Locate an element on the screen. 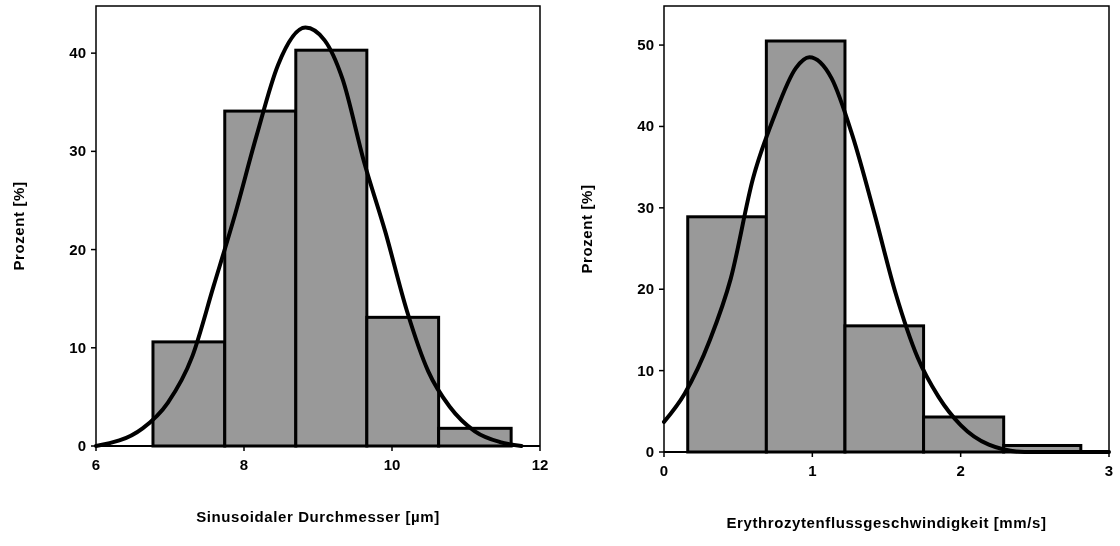 The width and height of the screenshot is (1120, 546). x-tick-label: 1 is located at coordinates (812, 470).